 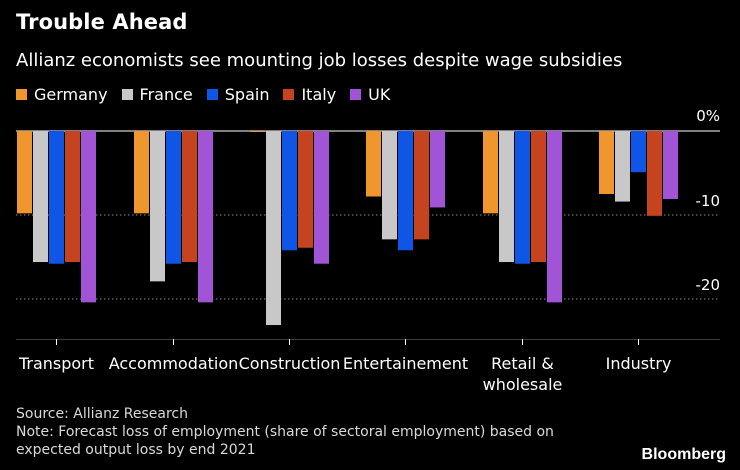 What do you see at coordinates (606, 162) in the screenshot?
I see `bar-germany-industry` at bounding box center [606, 162].